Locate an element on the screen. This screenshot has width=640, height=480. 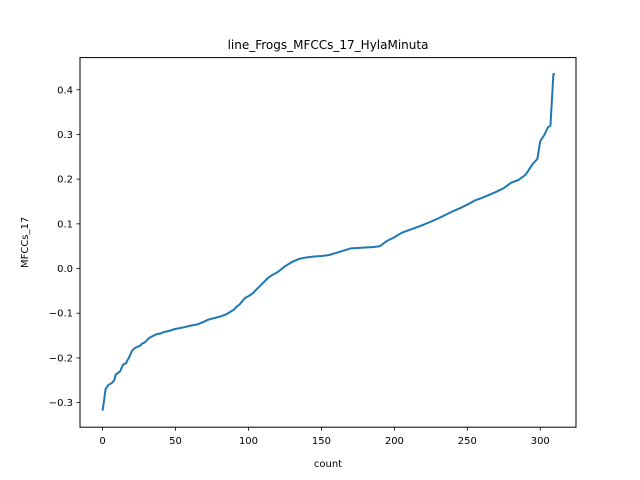
x-tick-label: 200 is located at coordinates (394, 441).